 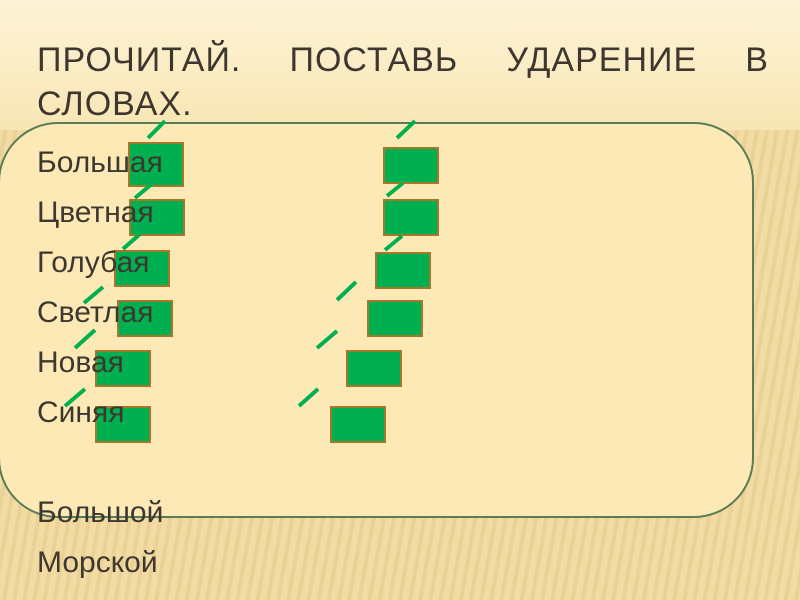 I want to click on slide-title: ПРОЧИТАЙ. ПОСТАВЬ УДАРЕНИЕ В СЛОВАХ., so click(x=403, y=82).